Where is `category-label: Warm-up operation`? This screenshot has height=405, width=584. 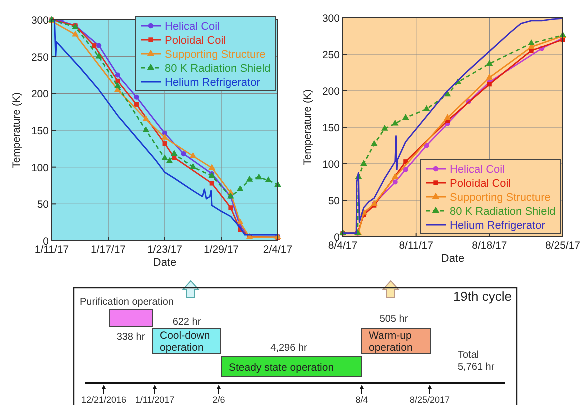
category-label: Warm-up operation is located at coordinates (391, 342).